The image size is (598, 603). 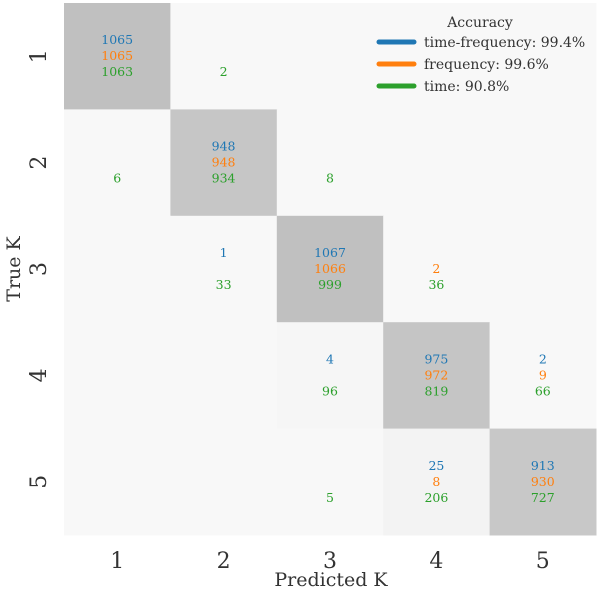 I want to click on x-tick-label-2: 2, so click(x=224, y=561).